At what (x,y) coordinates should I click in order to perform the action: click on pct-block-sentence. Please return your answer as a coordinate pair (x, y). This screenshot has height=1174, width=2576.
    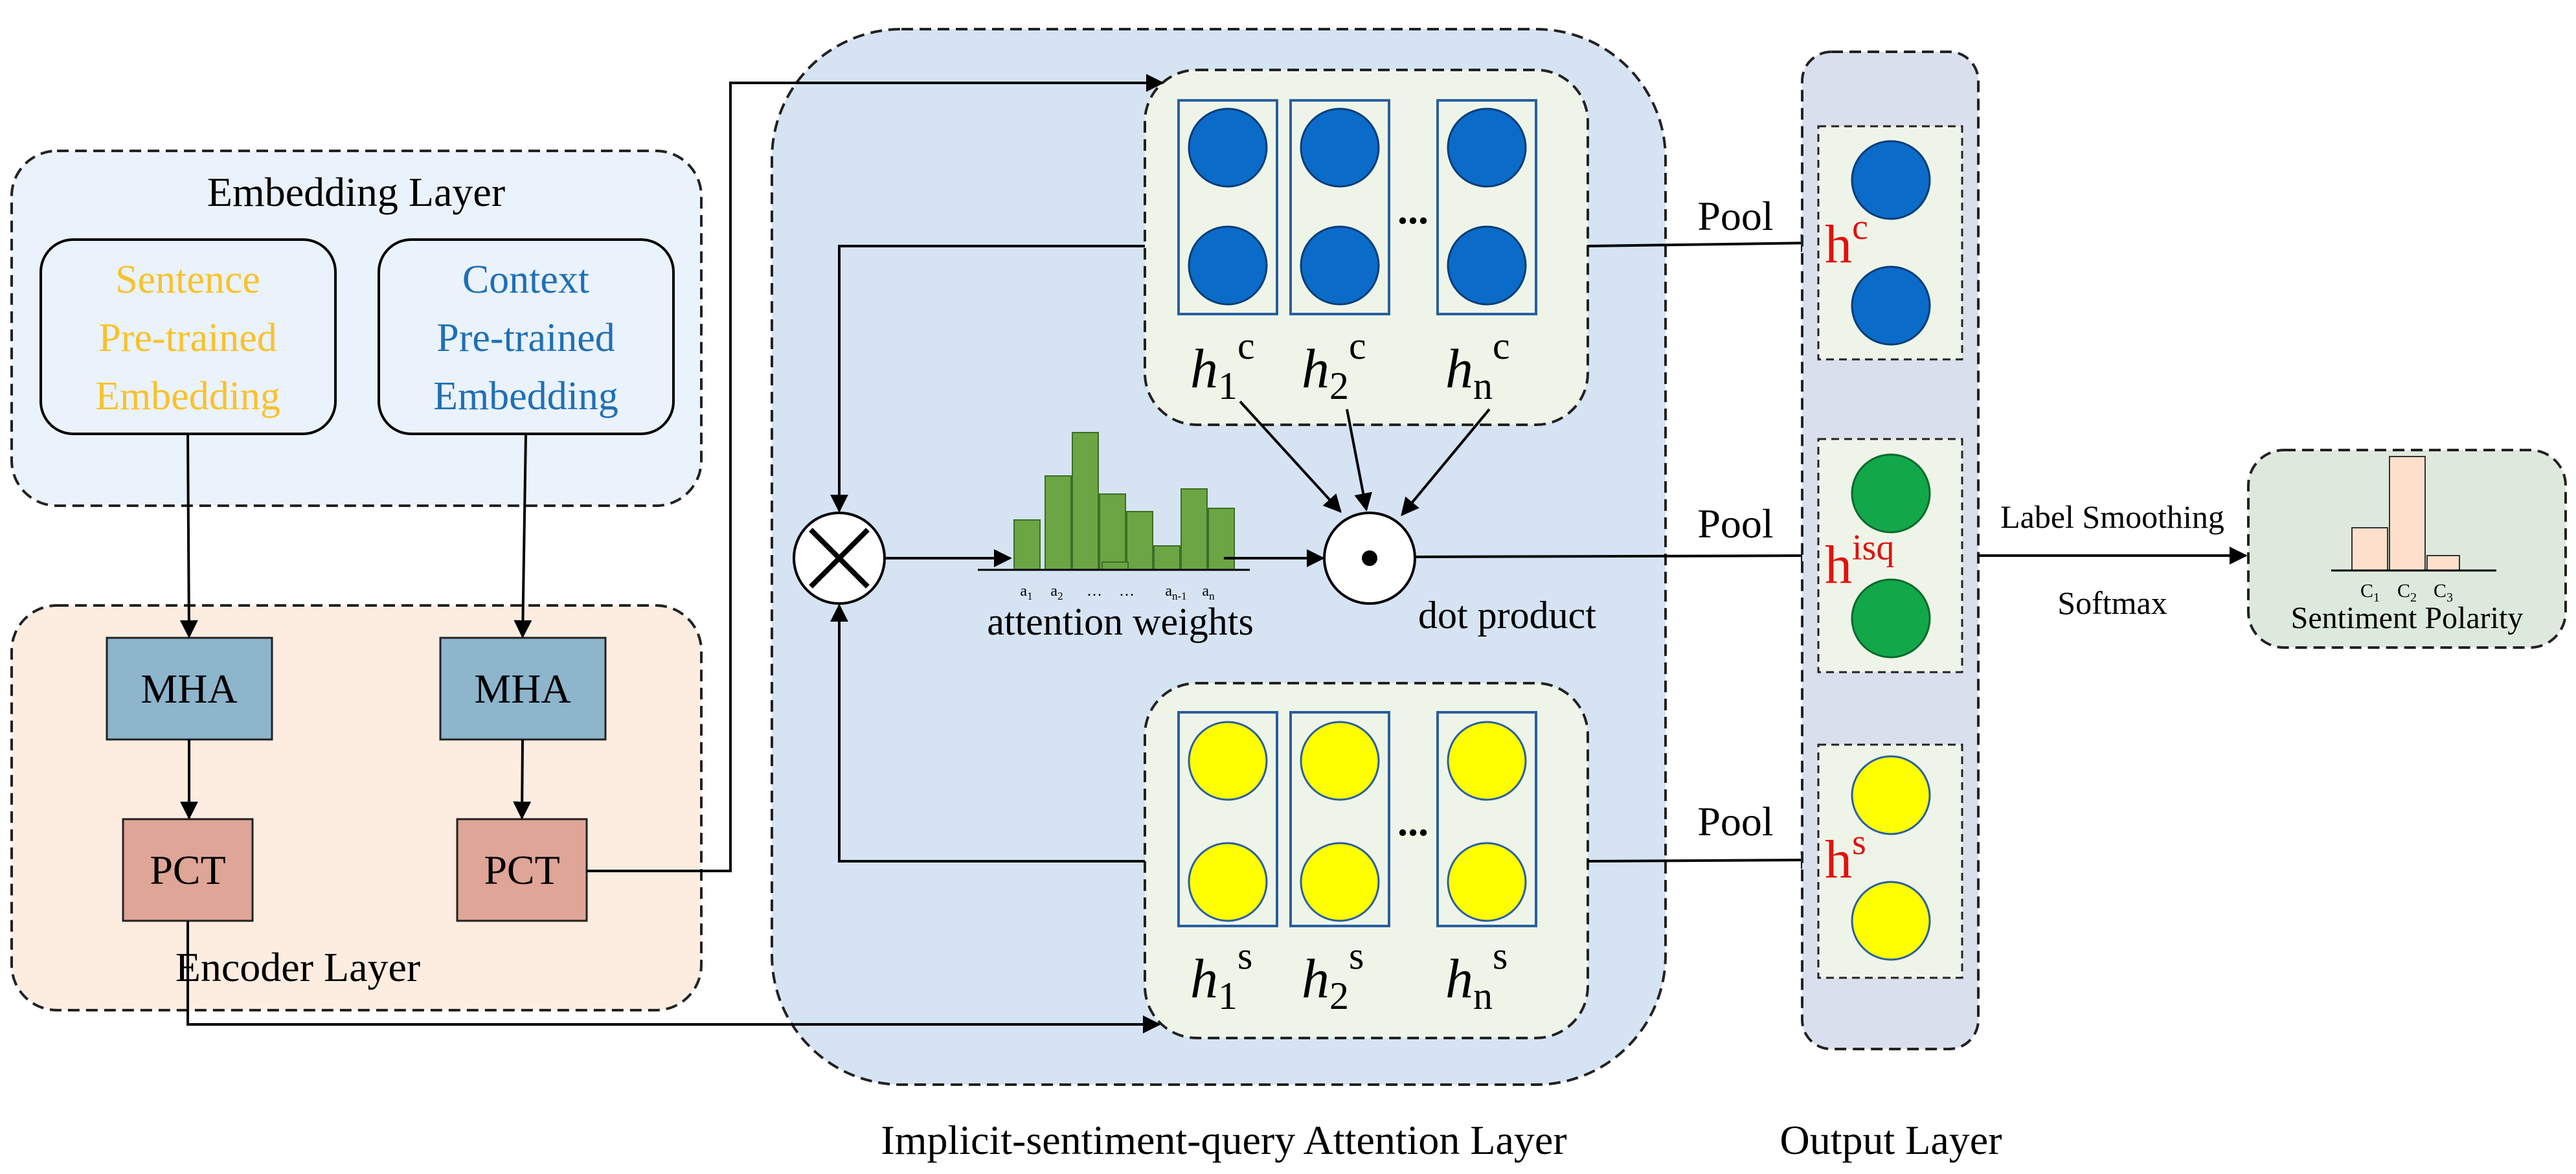
    Looking at the image, I should click on (188, 870).